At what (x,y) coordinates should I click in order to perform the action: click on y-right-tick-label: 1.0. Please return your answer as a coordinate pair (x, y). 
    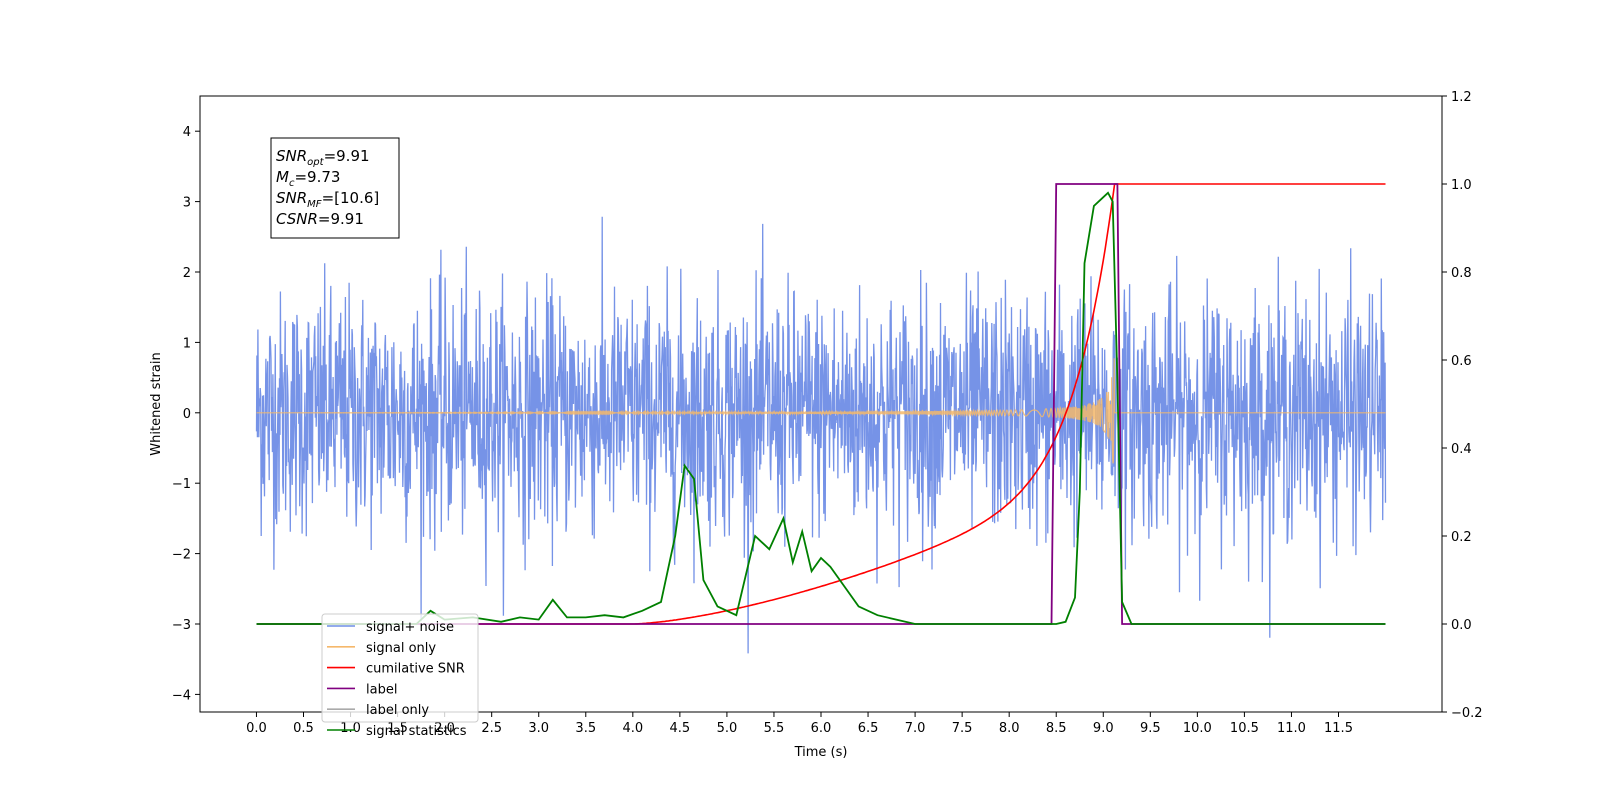
    Looking at the image, I should click on (1461, 185).